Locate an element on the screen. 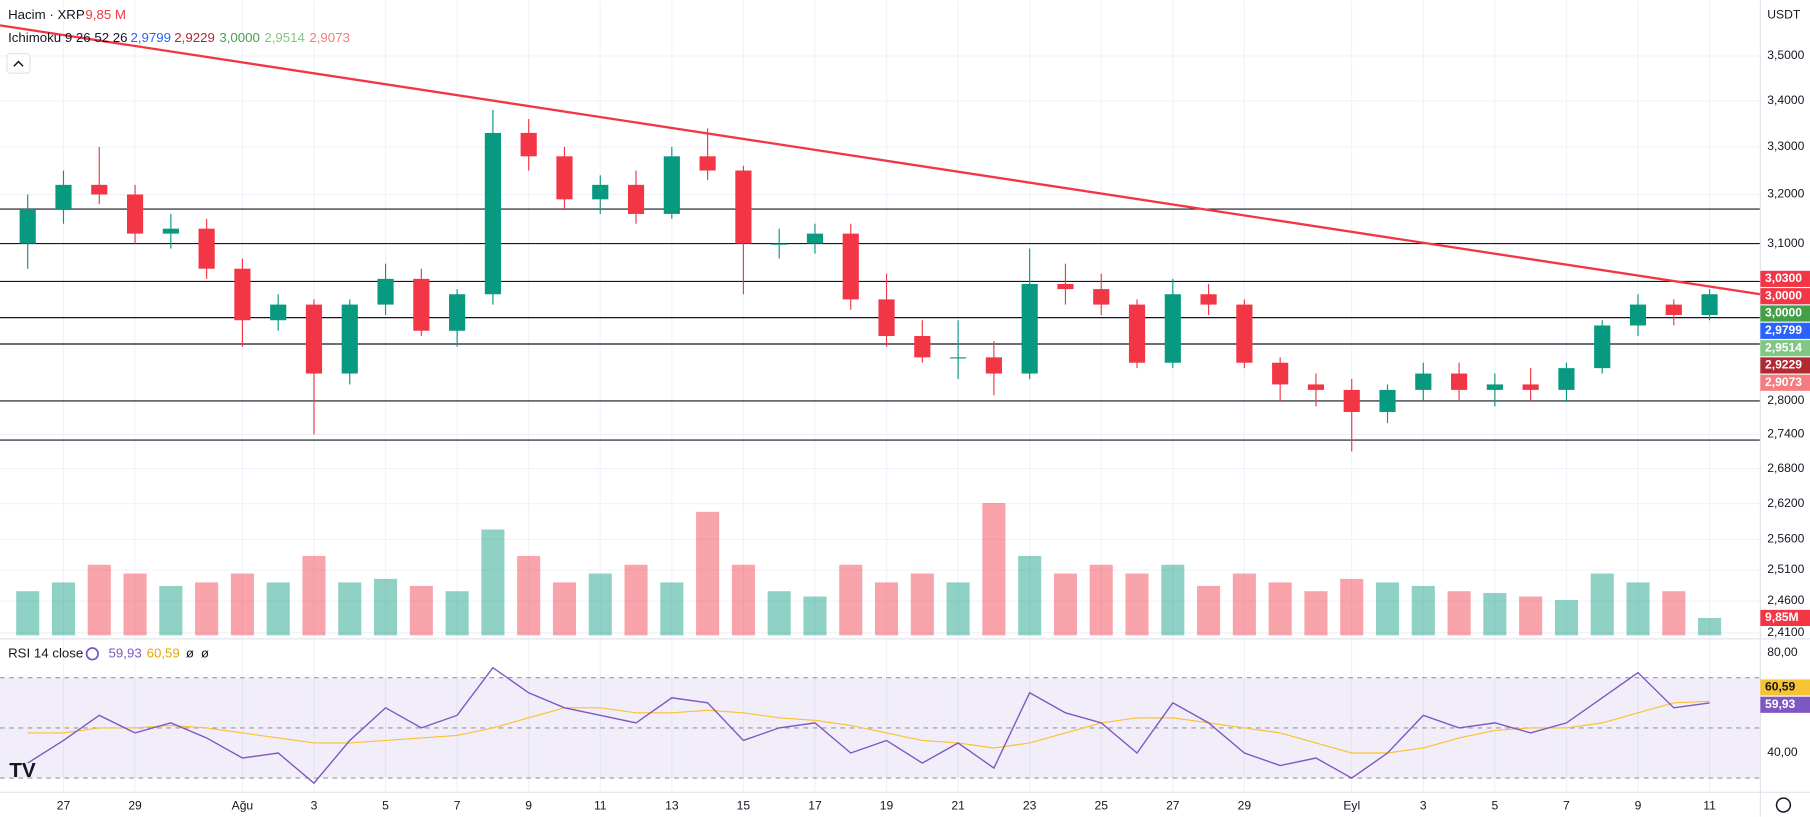  rsi-value: 59,93 is located at coordinates (125, 652).